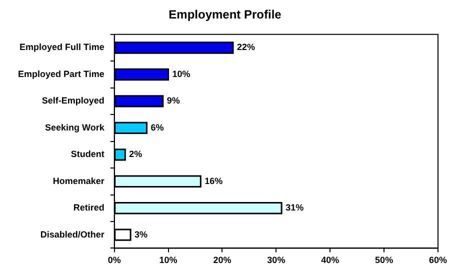  I want to click on x-tick-label: 30%, so click(276, 260).